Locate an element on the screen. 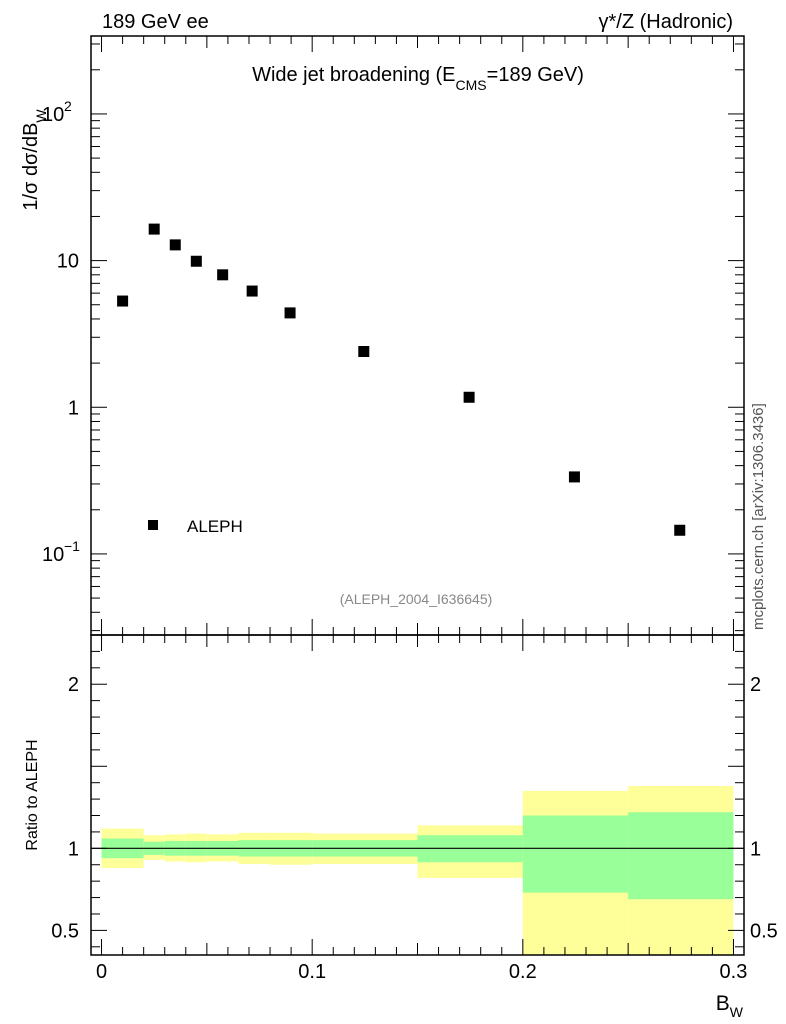 This screenshot has height=1024, width=786. x-tick-label: 0.3 is located at coordinates (734, 972).